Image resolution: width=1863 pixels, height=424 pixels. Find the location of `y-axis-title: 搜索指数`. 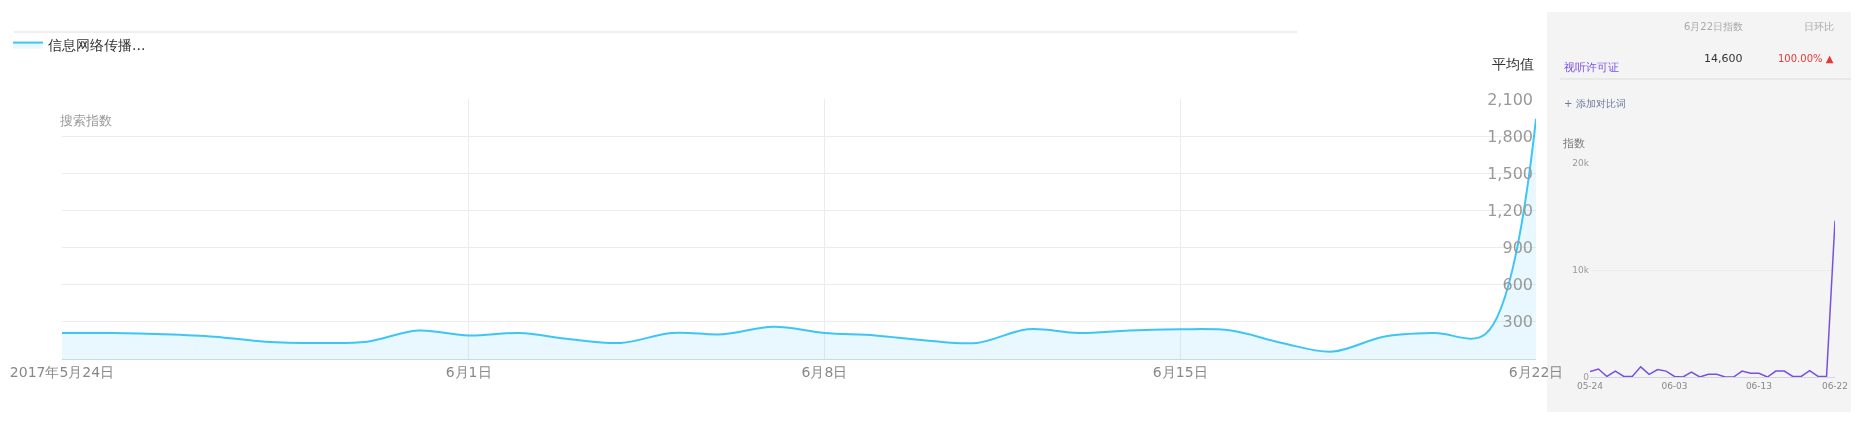

y-axis-title: 搜索指数 is located at coordinates (86, 120).